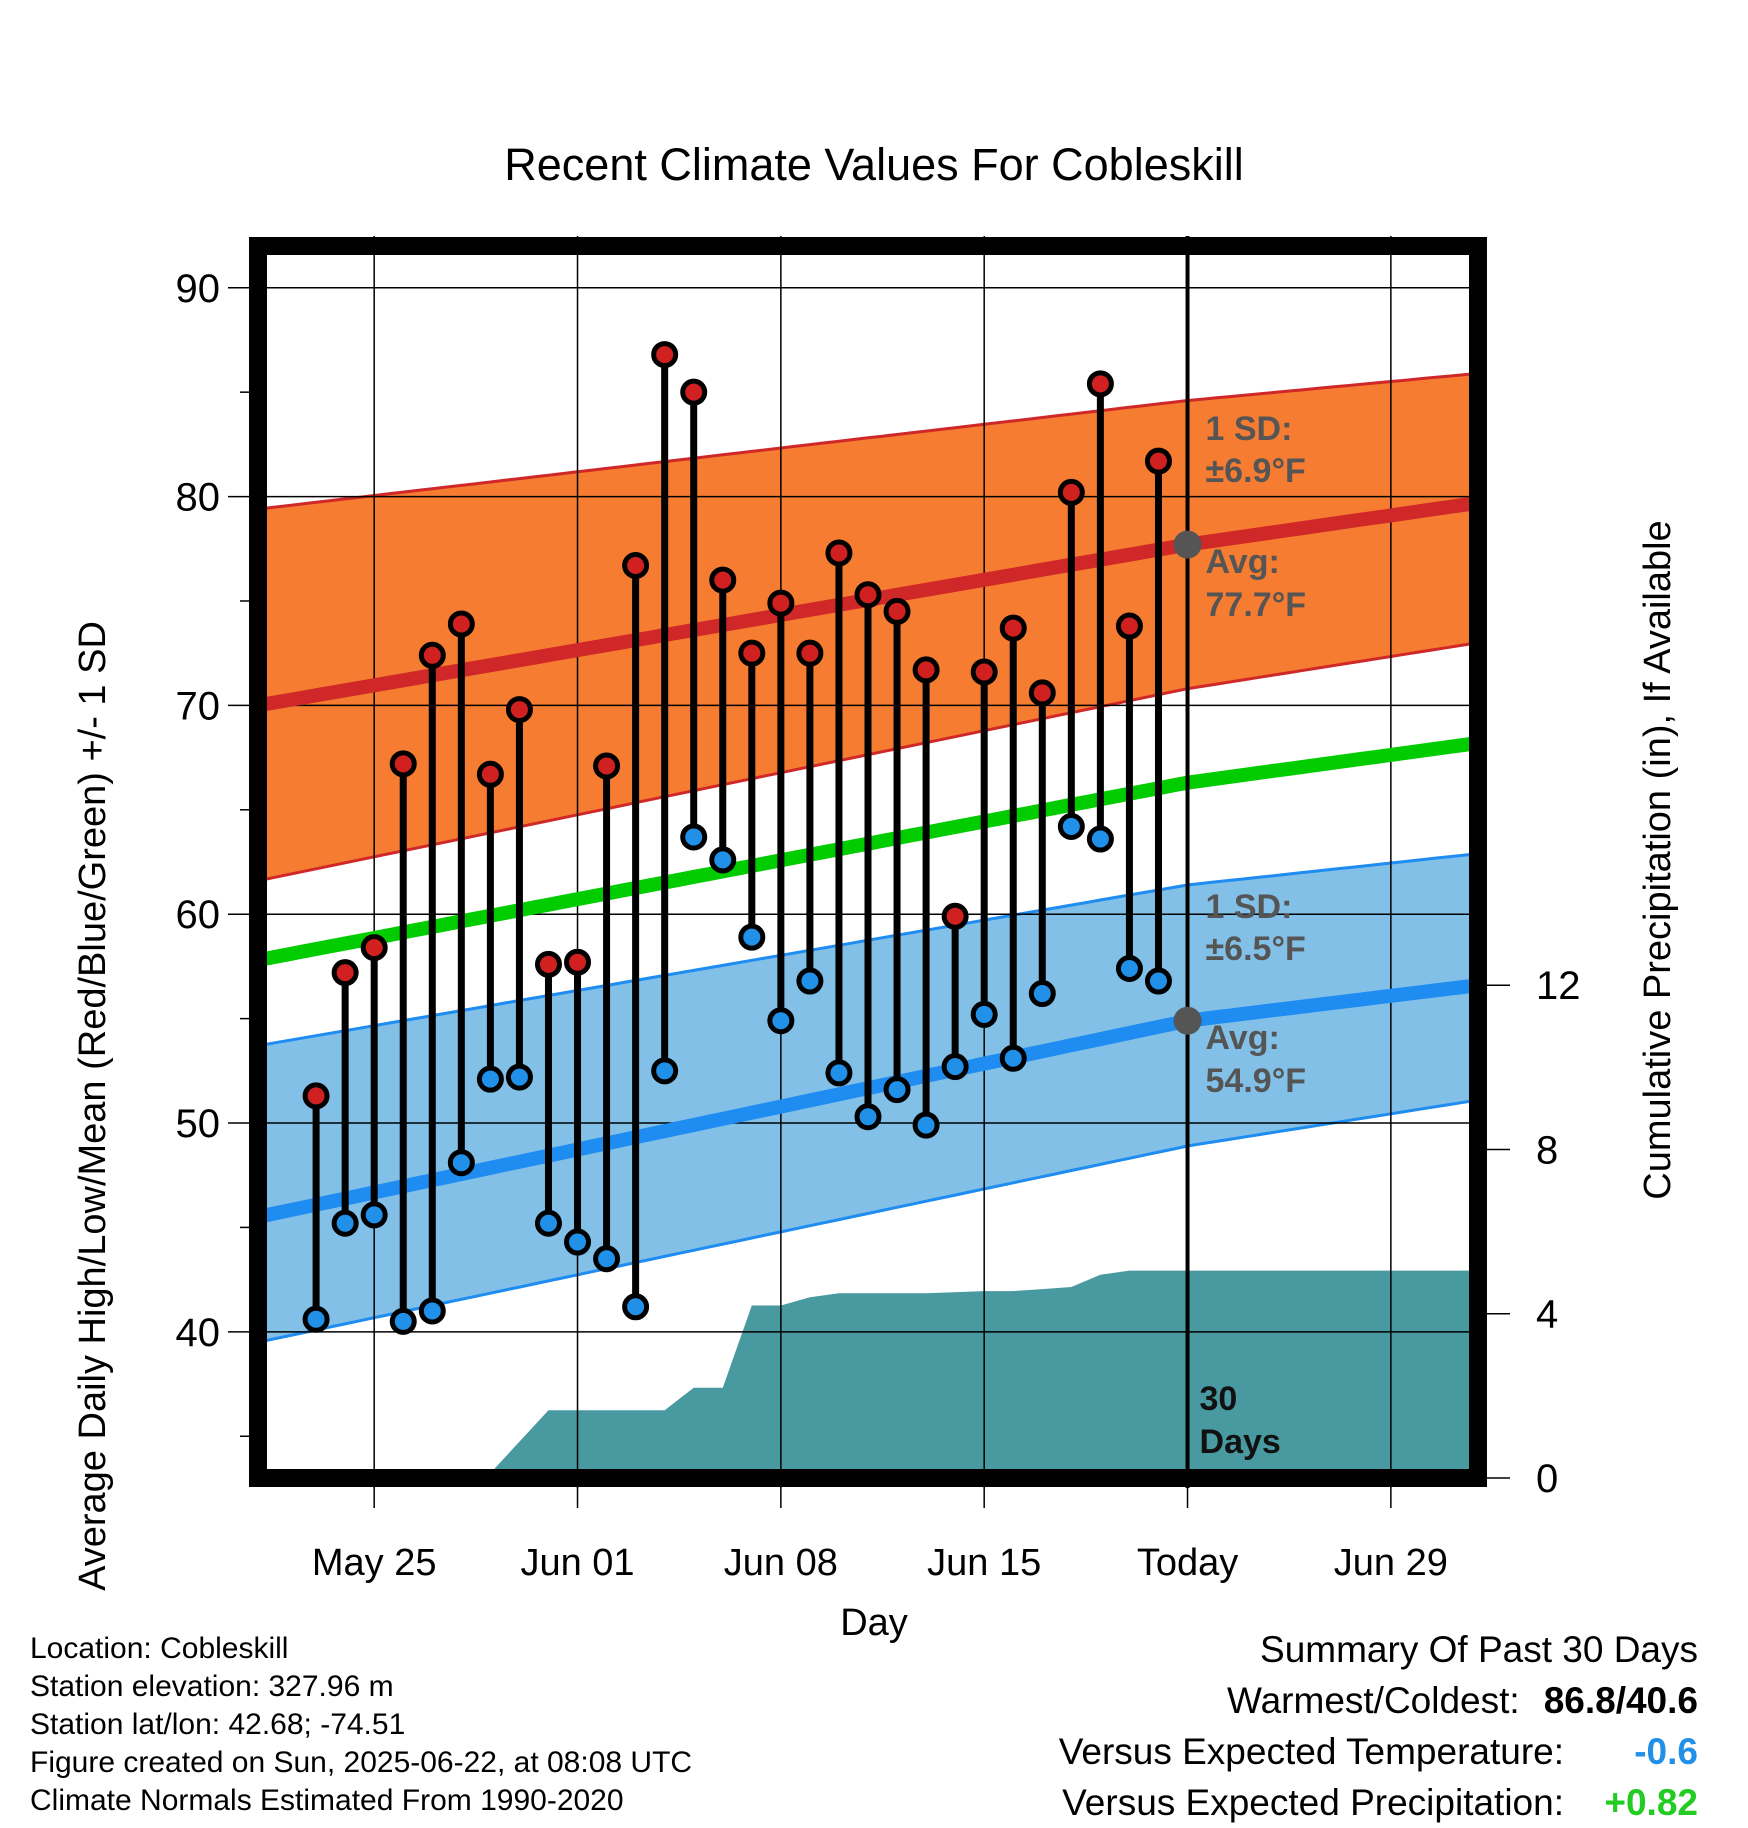  I want to click on summary-heading: Summary Of Past 30 Days, so click(1479, 1649).